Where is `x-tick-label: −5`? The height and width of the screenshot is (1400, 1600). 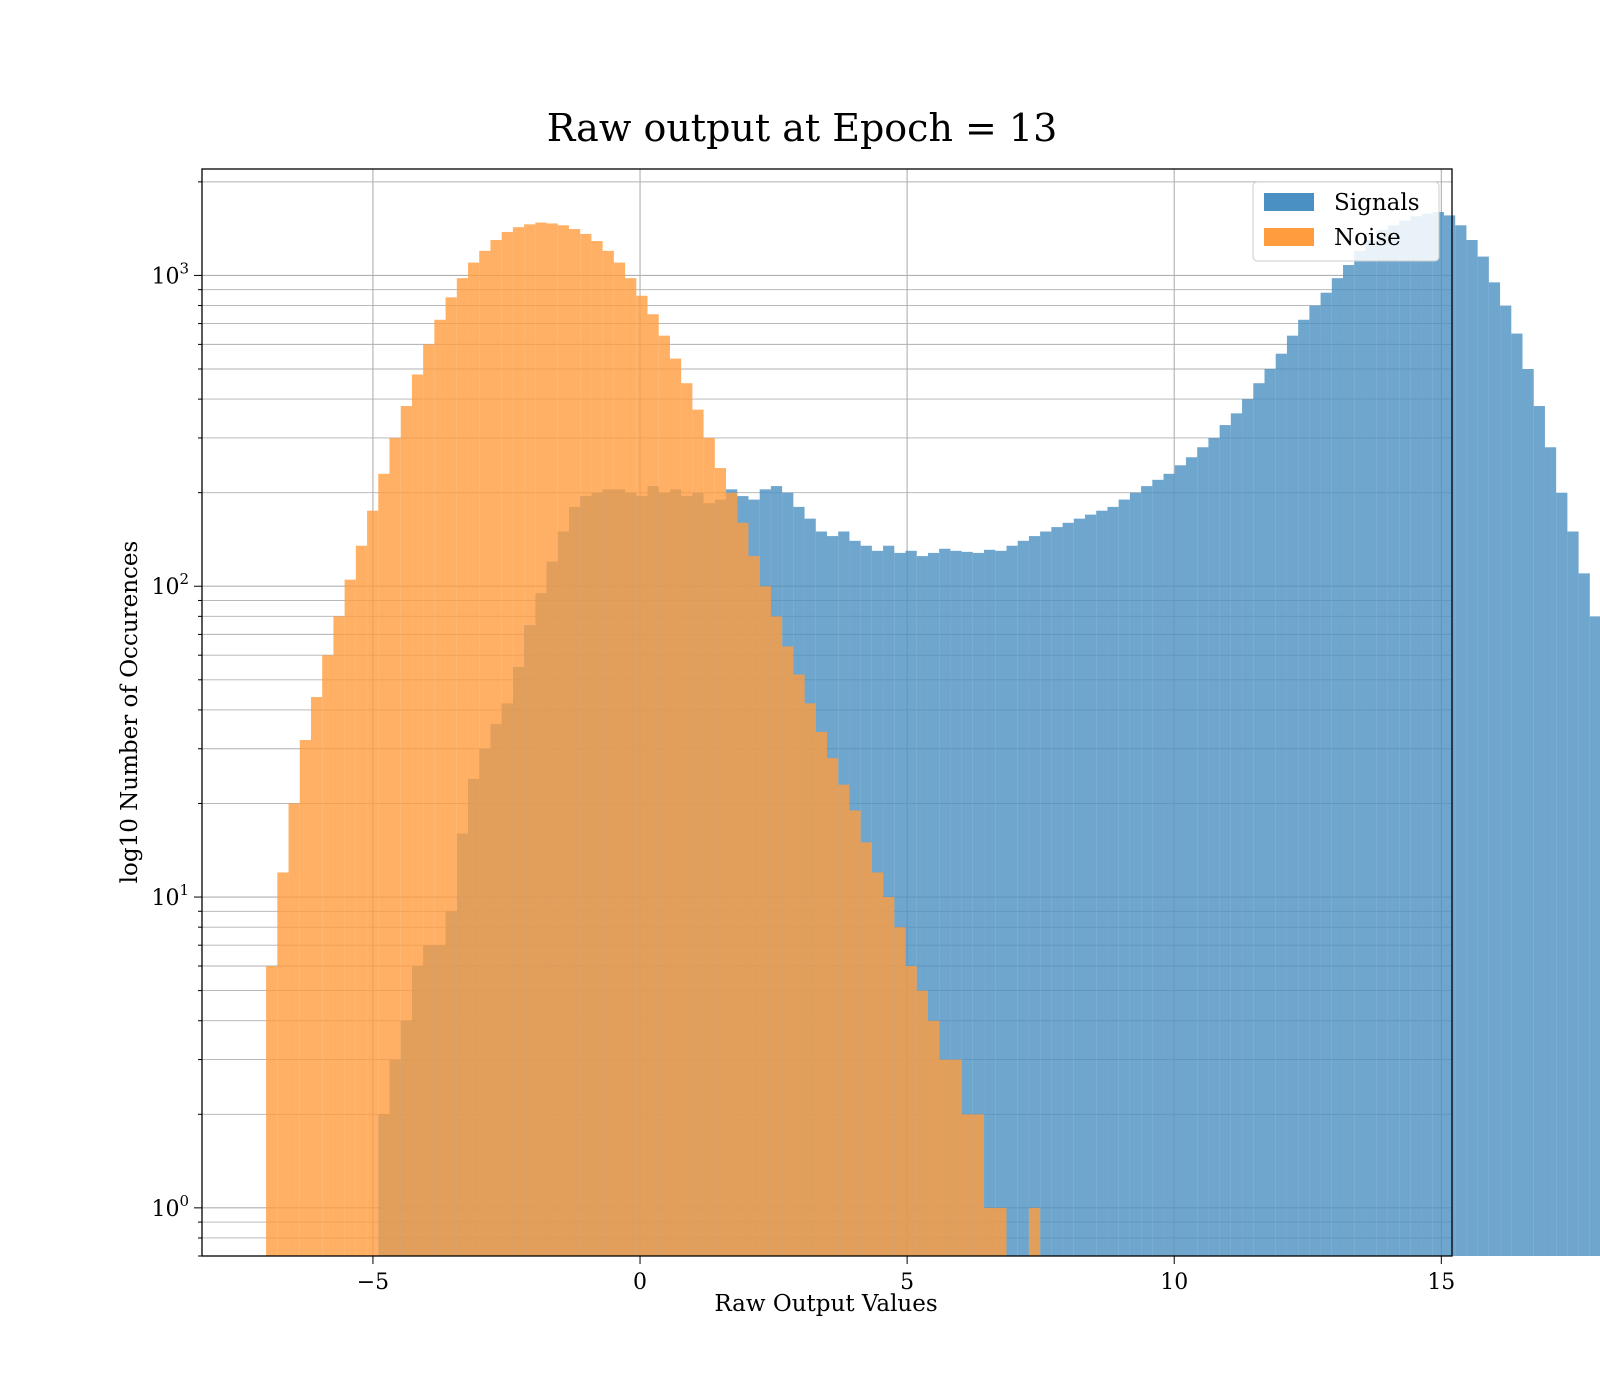 x-tick-label: −5 is located at coordinates (373, 1282).